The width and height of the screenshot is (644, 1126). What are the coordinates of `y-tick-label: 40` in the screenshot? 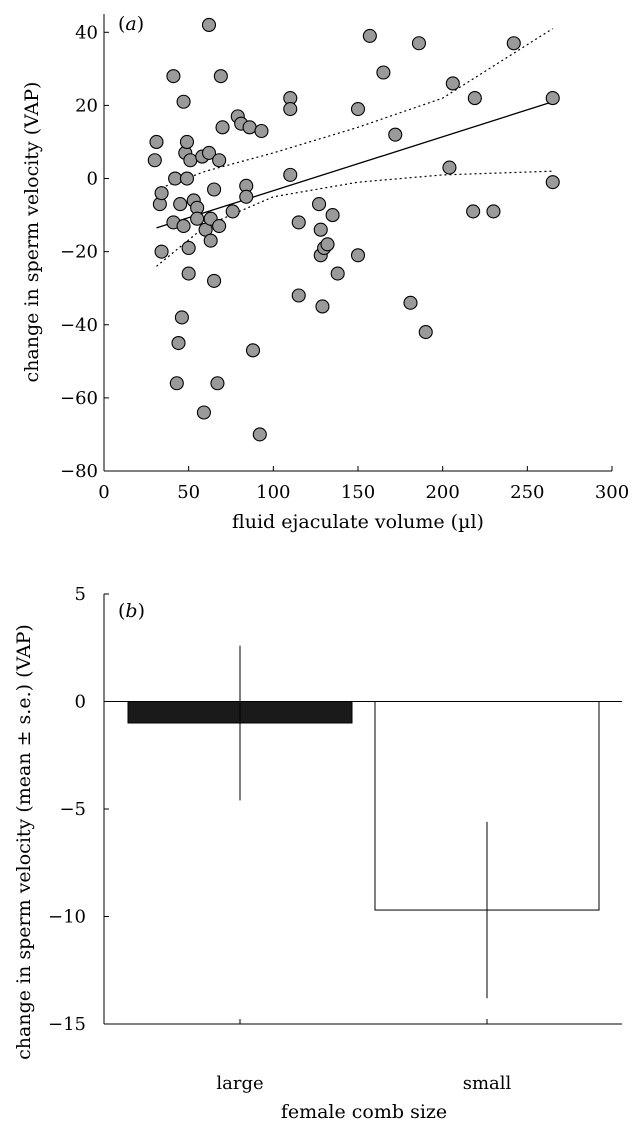 It's located at (86, 32).